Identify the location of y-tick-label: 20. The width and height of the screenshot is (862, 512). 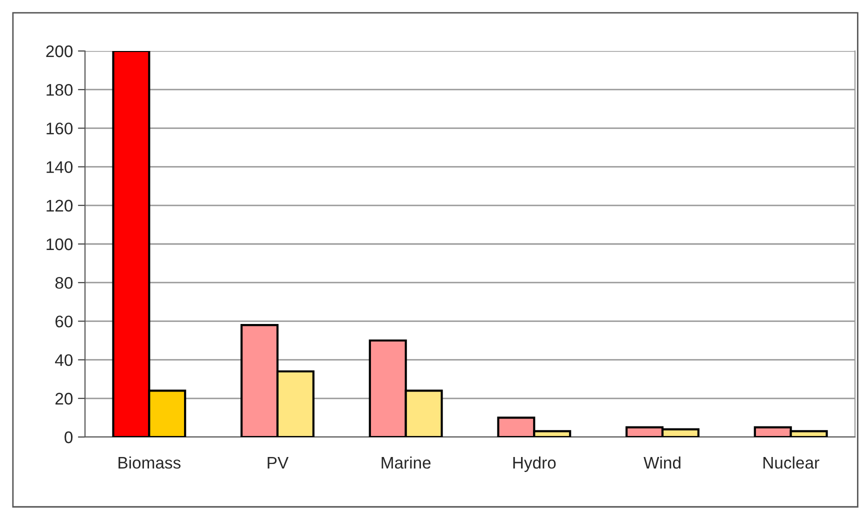
(64, 398).